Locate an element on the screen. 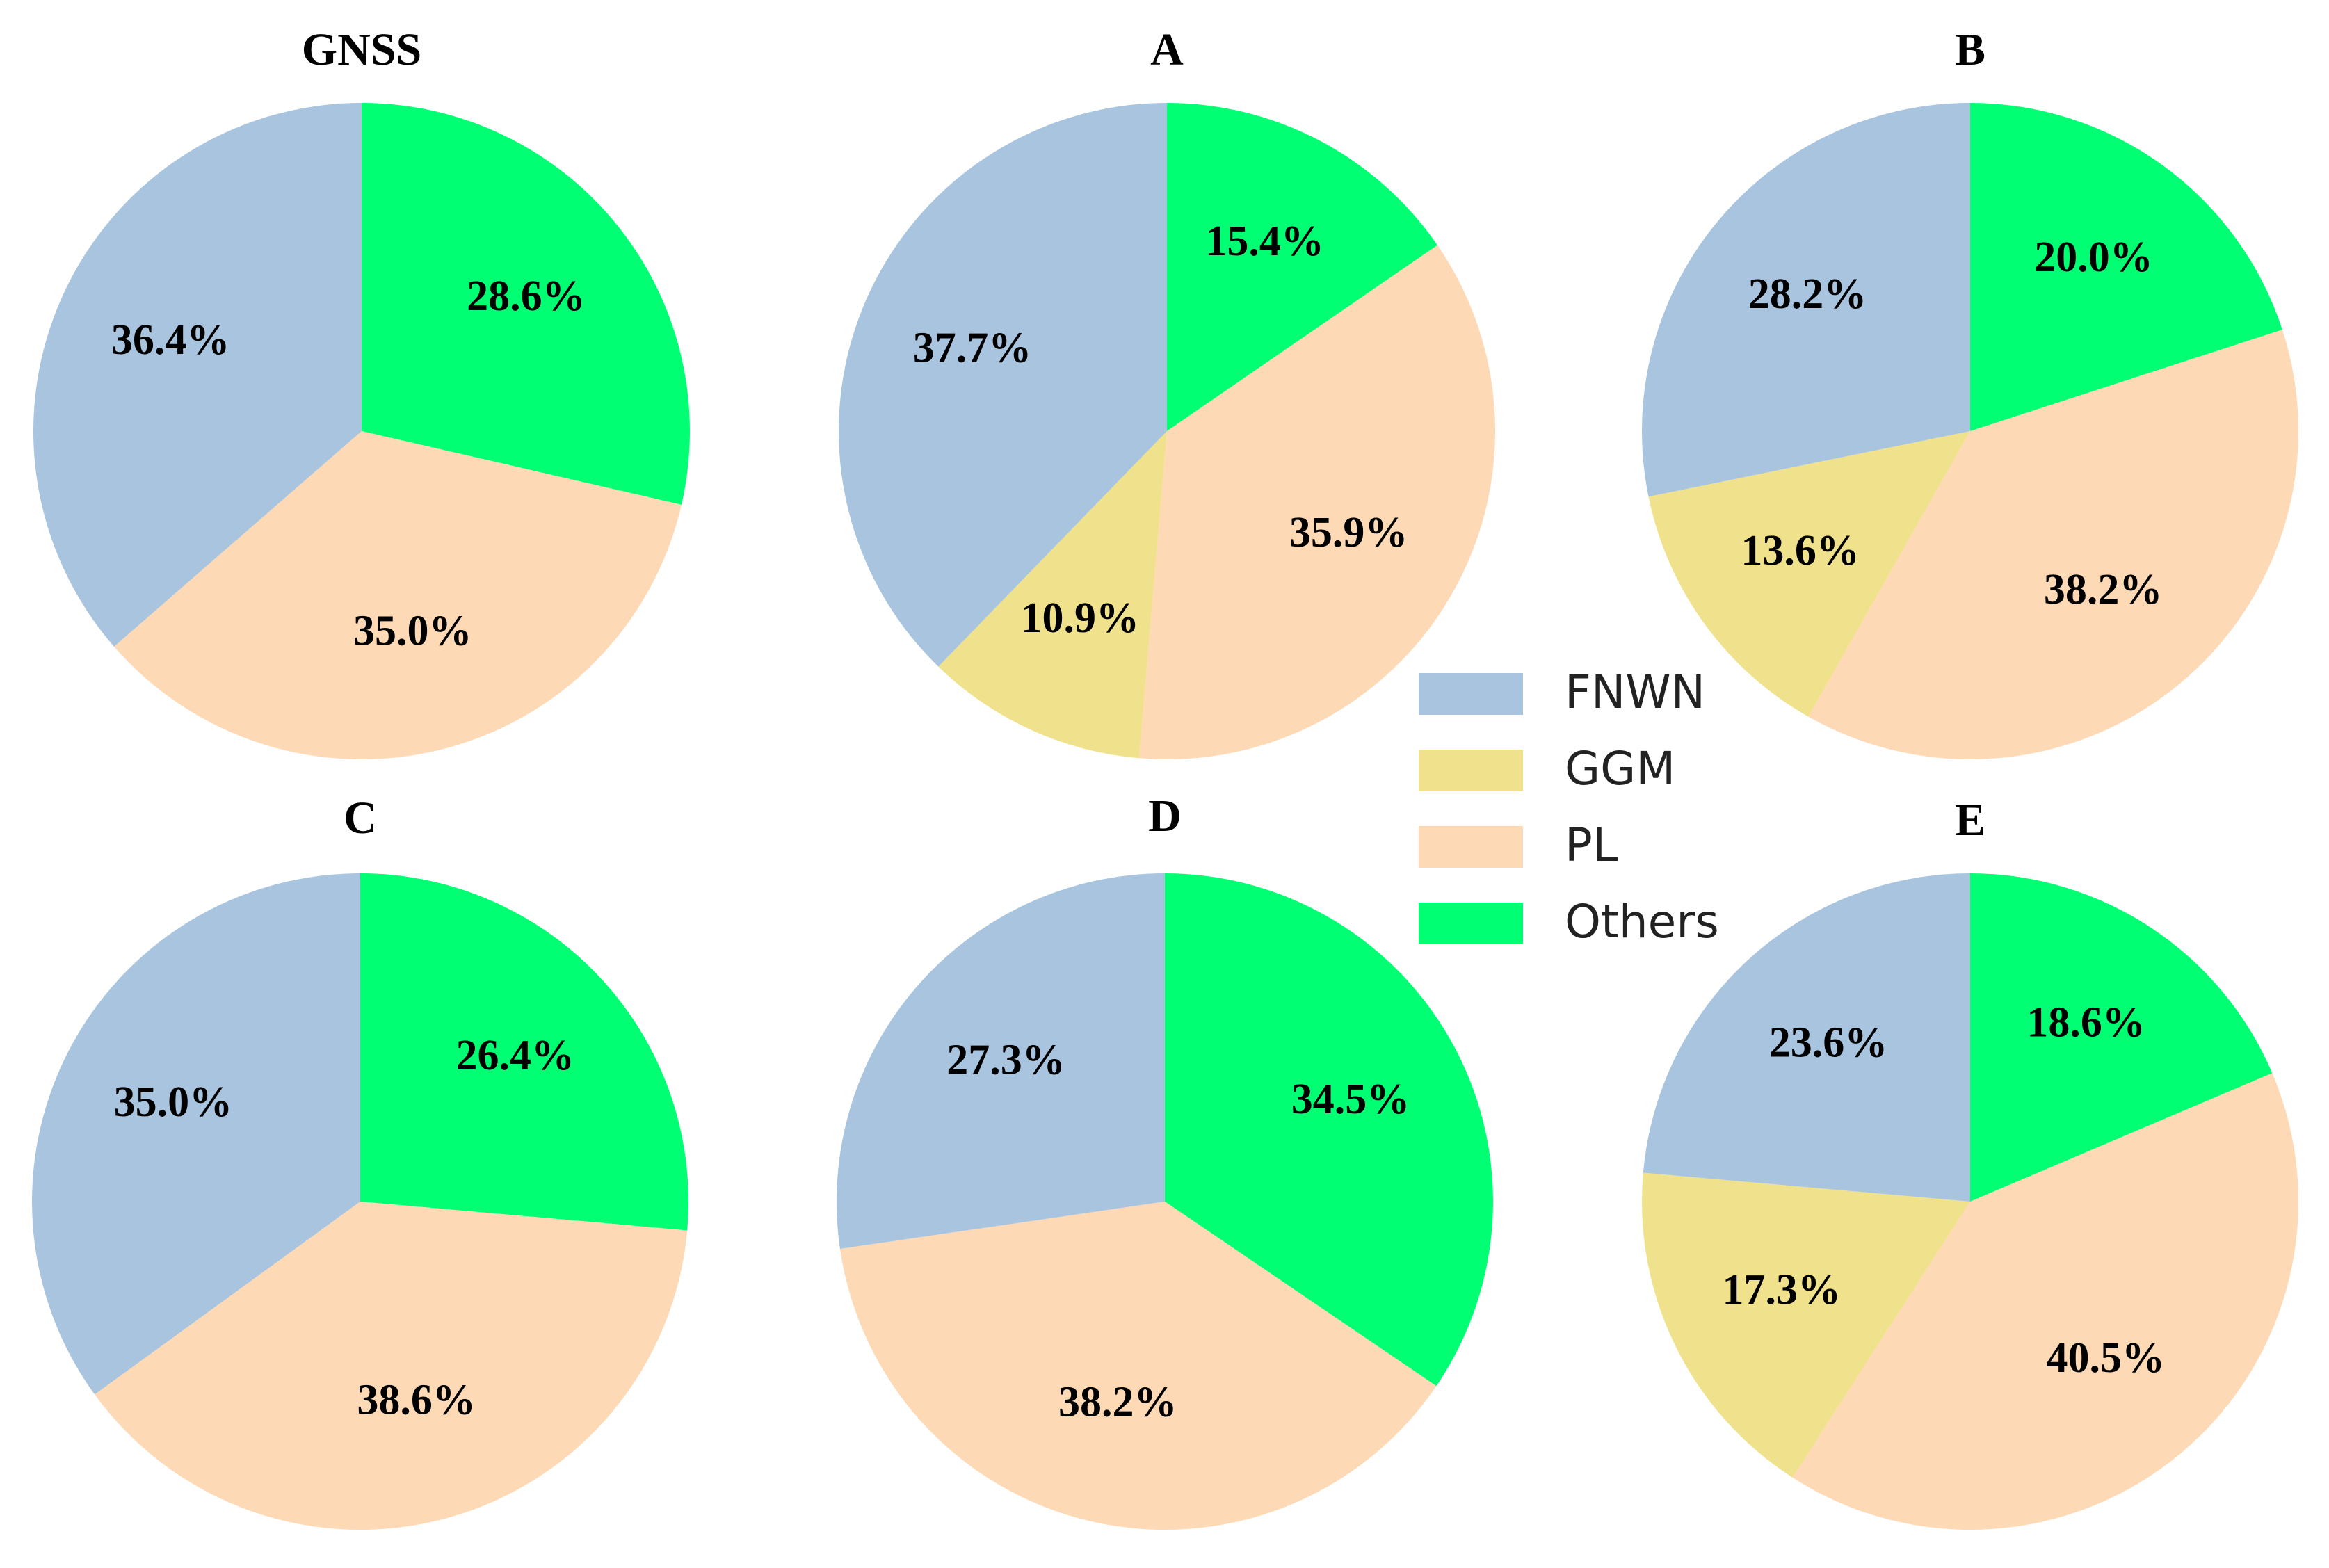 This screenshot has height=1568, width=2329. legend-swatch-ggm is located at coordinates (1471, 770).